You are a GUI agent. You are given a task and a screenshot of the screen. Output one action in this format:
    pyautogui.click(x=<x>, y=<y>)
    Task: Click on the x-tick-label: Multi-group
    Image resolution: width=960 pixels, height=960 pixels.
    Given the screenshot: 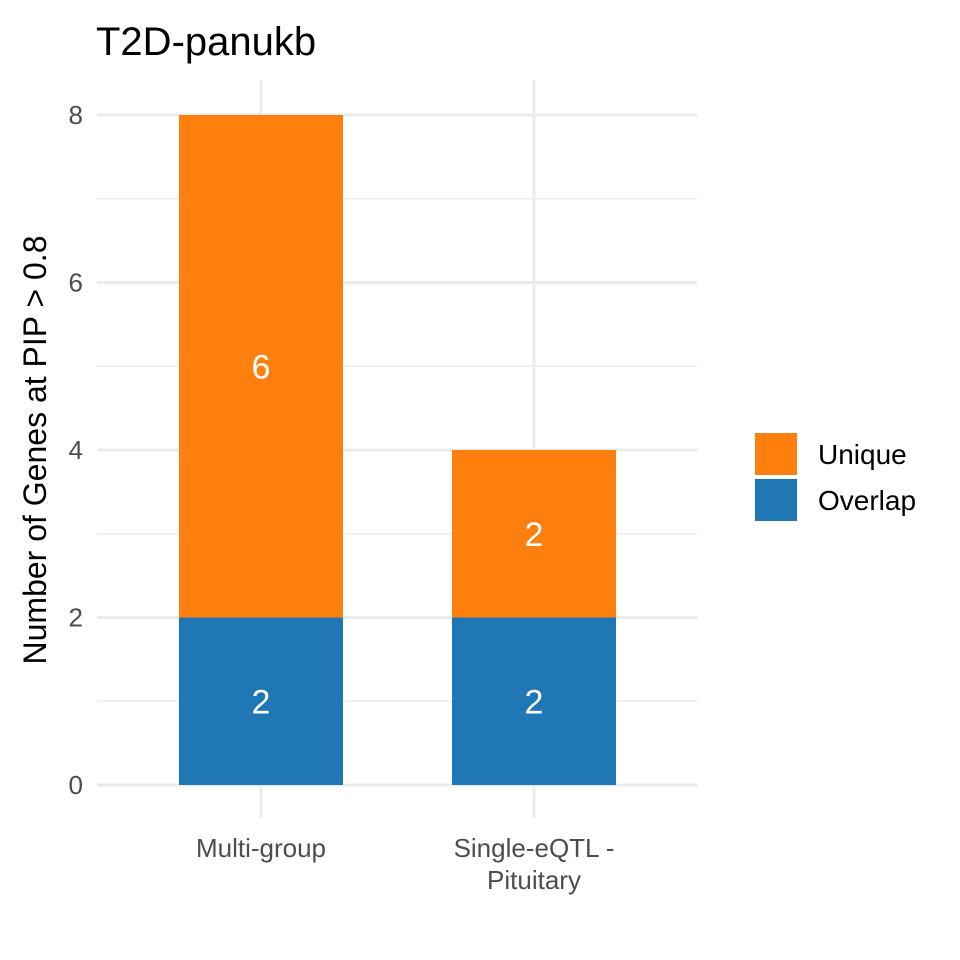 What is the action you would take?
    pyautogui.click(x=261, y=848)
    